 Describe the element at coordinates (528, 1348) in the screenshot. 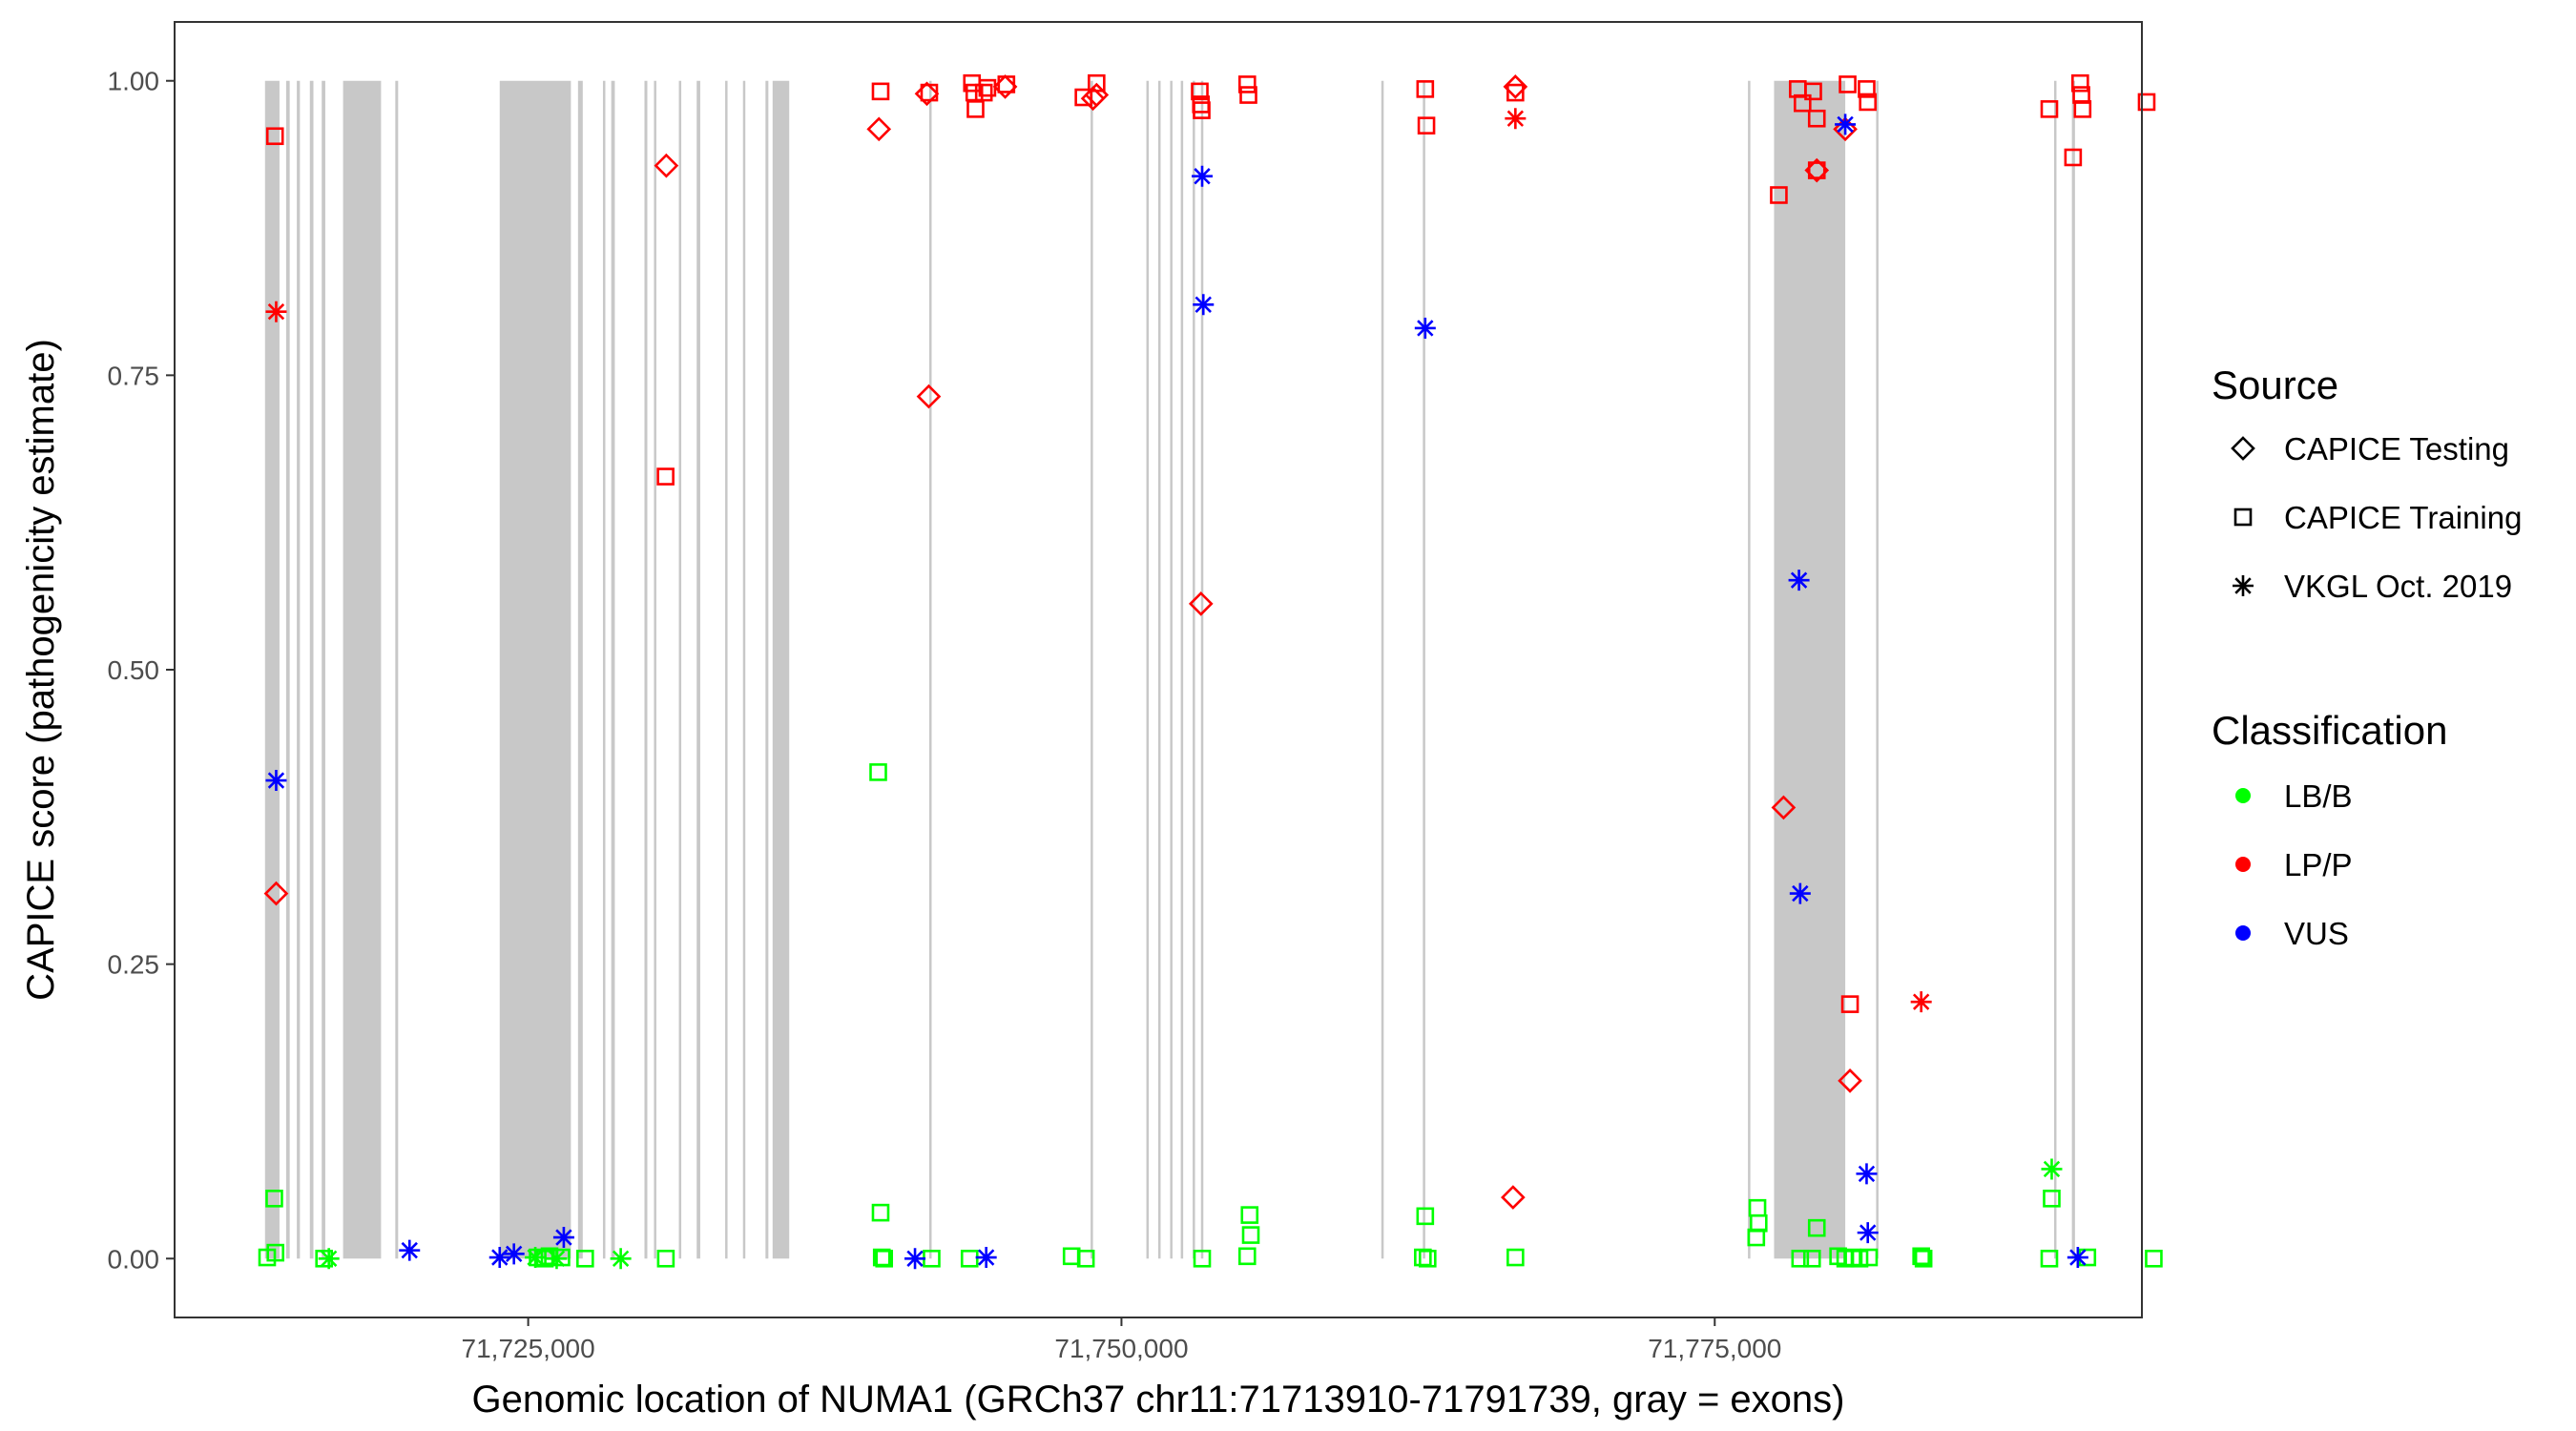

I see `x-tick-label: 71,725,000` at that location.